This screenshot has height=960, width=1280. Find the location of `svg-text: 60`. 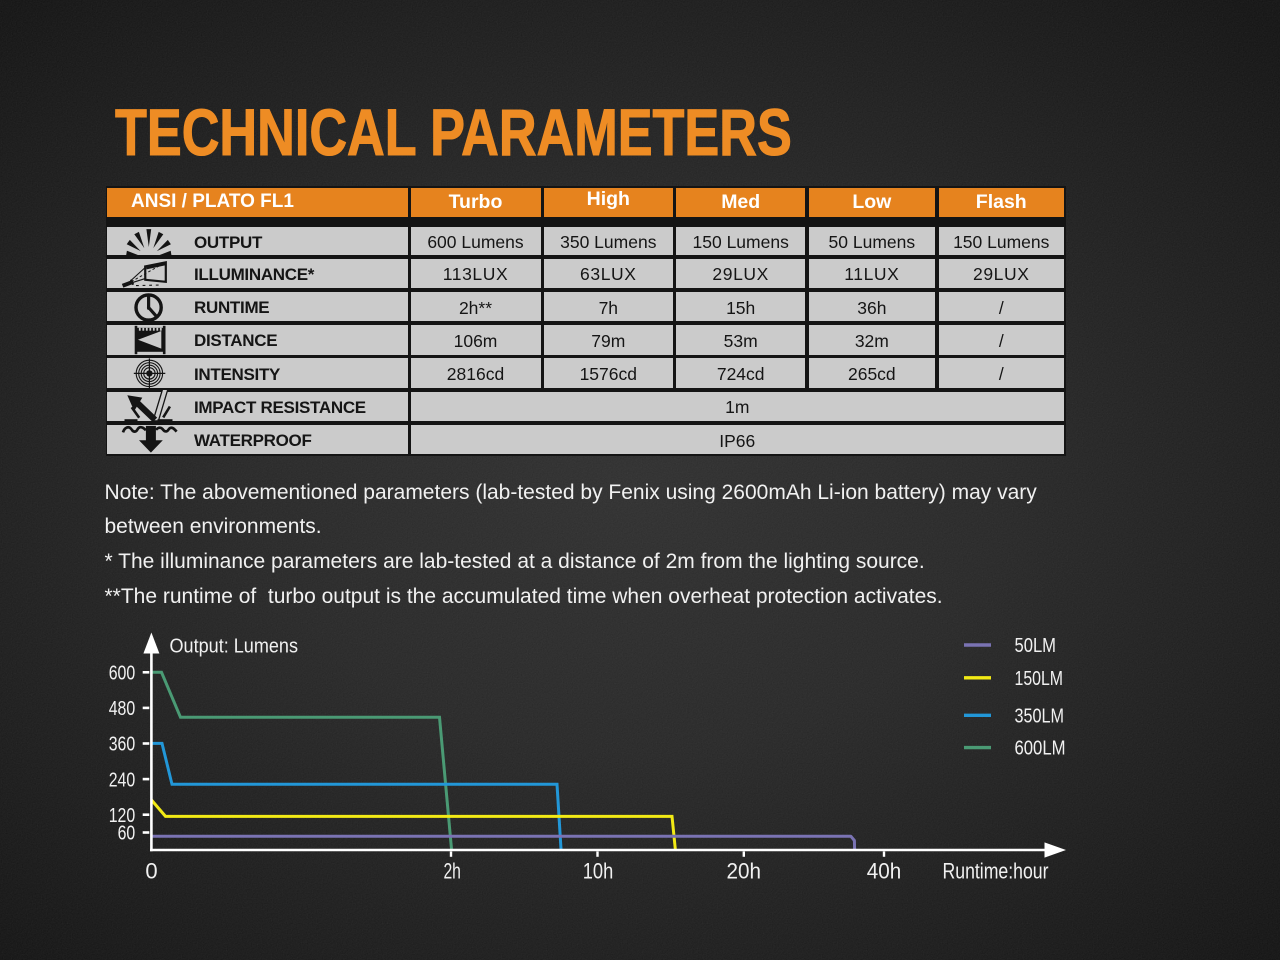

svg-text: 60 is located at coordinates (127, 834).